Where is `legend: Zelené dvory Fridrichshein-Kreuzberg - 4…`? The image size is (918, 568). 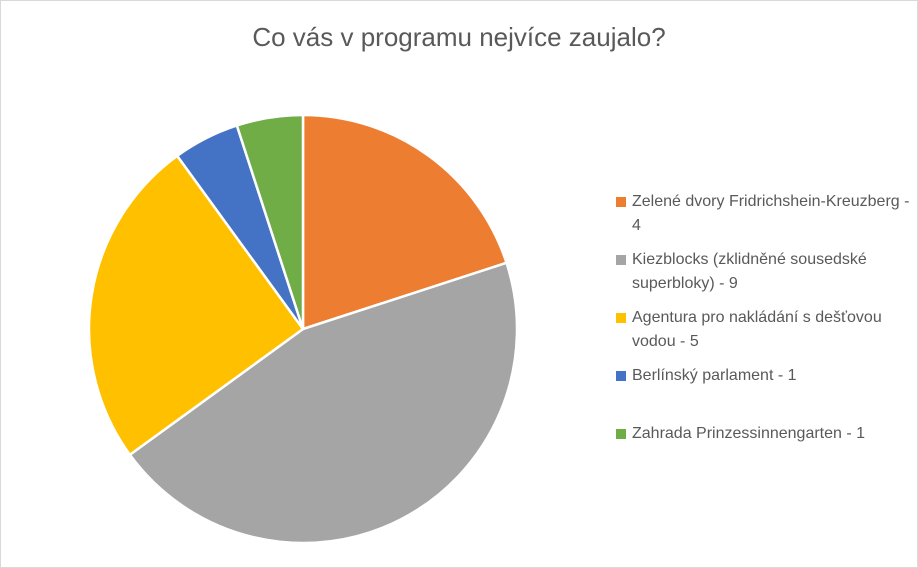 legend: Zelené dvory Fridrichshein-Kreuzberg - 4… is located at coordinates (762, 318).